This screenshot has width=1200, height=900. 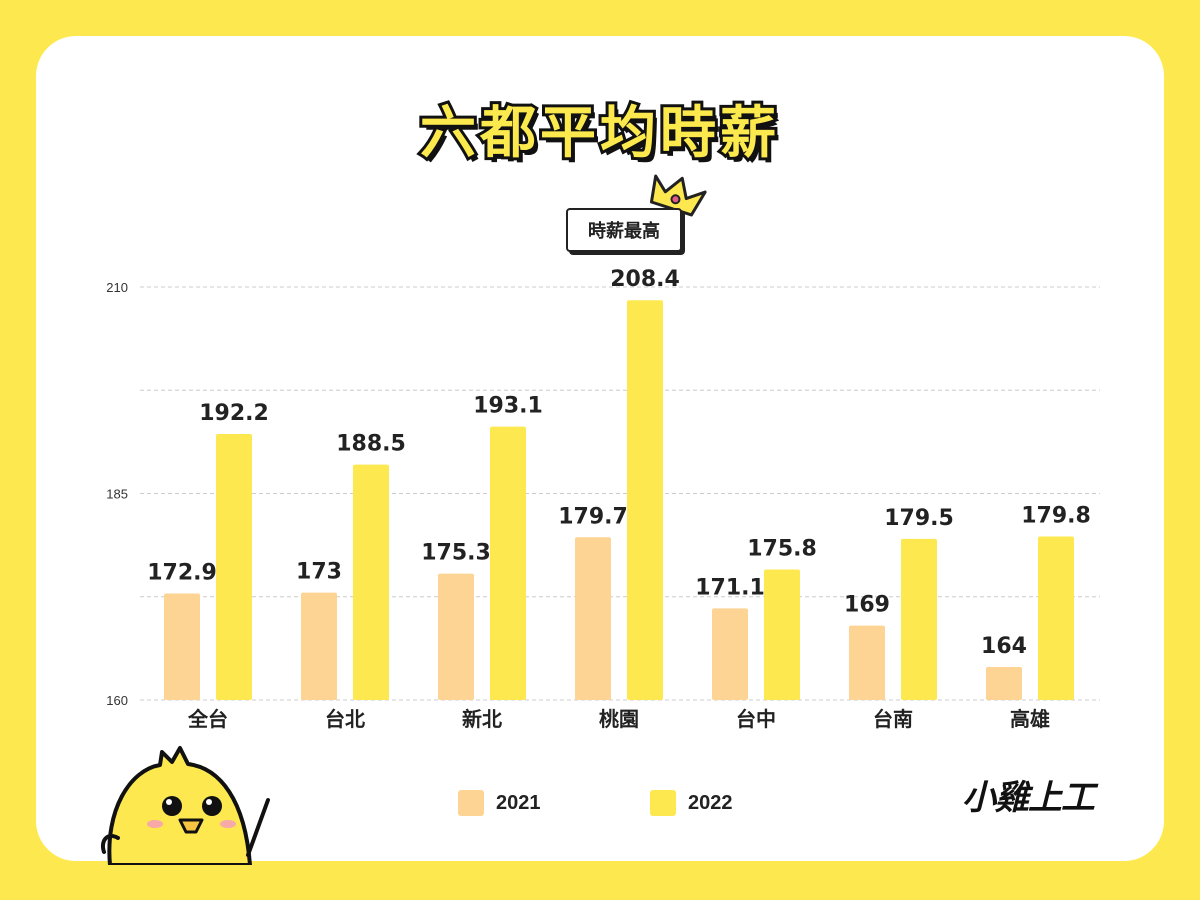 What do you see at coordinates (182, 572) in the screenshot?
I see `value-label-2021: 172.9` at bounding box center [182, 572].